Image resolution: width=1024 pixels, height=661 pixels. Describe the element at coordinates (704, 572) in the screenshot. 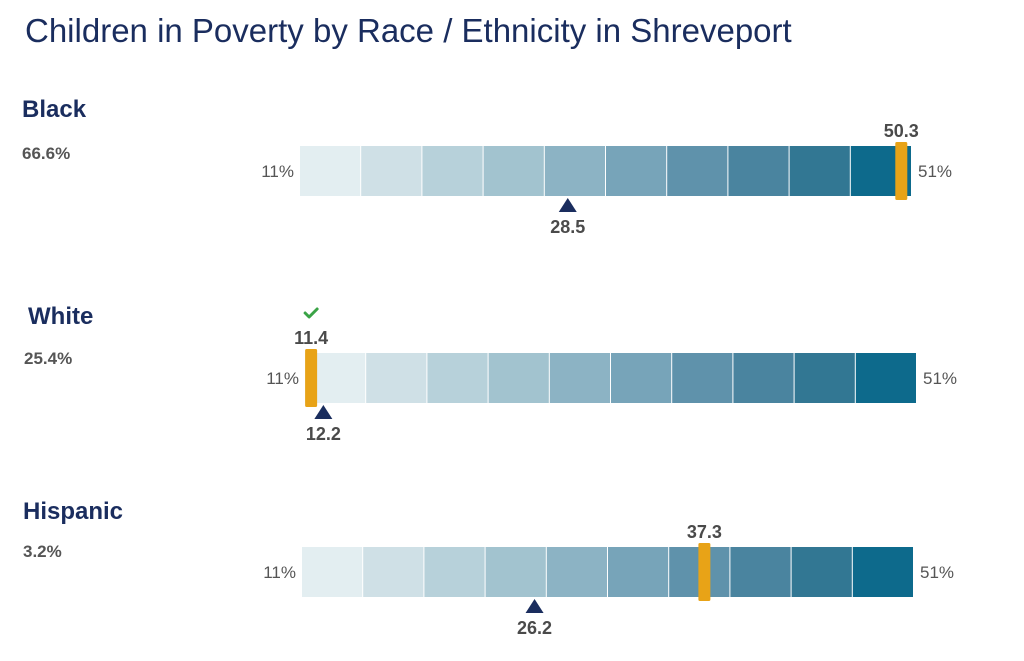

I see `value-marker-hispanic` at that location.